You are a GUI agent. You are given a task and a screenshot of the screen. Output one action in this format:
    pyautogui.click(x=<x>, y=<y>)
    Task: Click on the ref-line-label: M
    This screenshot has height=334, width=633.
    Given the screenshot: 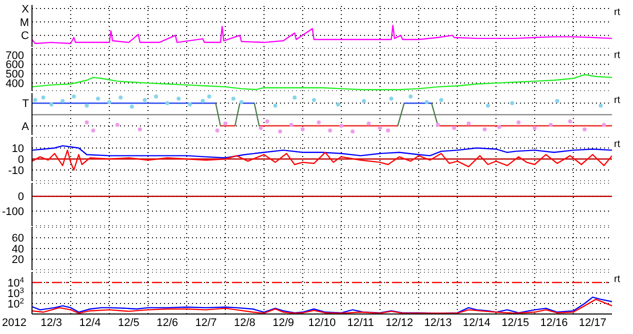 What is the action you would take?
    pyautogui.click(x=24, y=22)
    